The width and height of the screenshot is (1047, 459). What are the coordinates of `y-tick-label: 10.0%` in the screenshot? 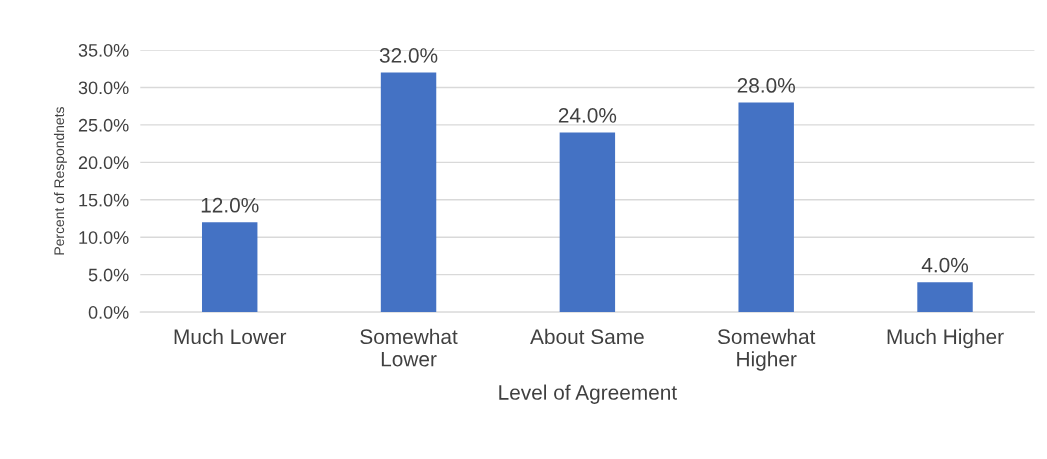 It's located at (104, 237).